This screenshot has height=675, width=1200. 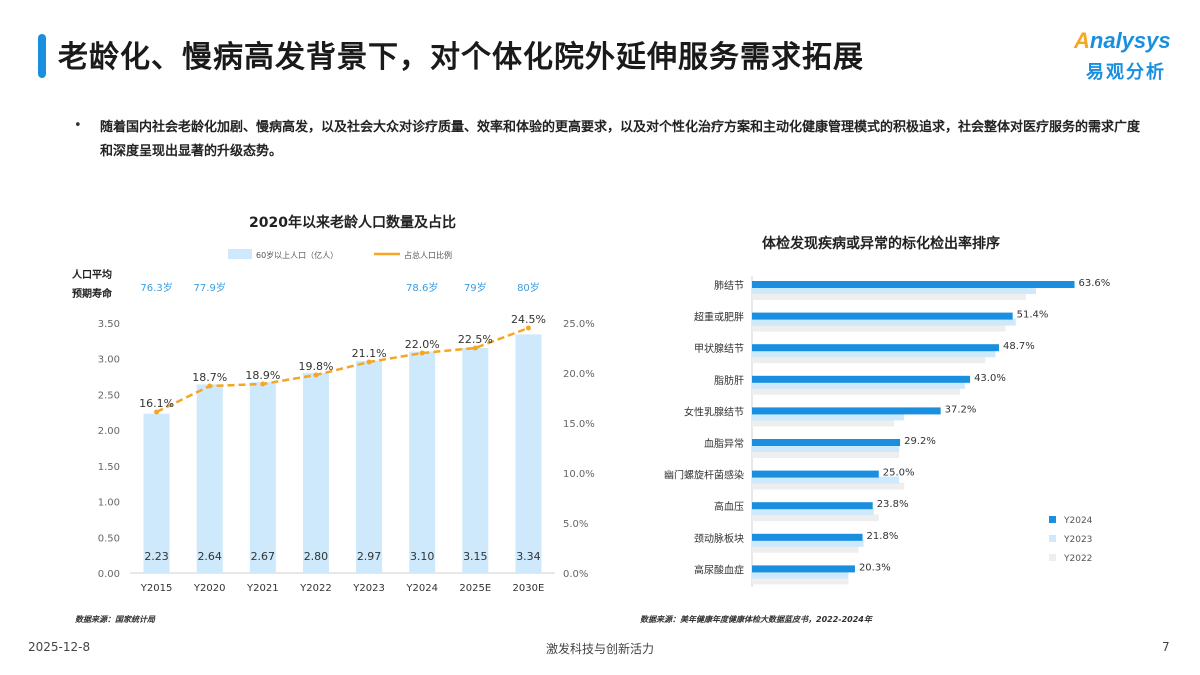 What do you see at coordinates (1077, 540) in the screenshot?
I see `legend-label: Y2023` at bounding box center [1077, 540].